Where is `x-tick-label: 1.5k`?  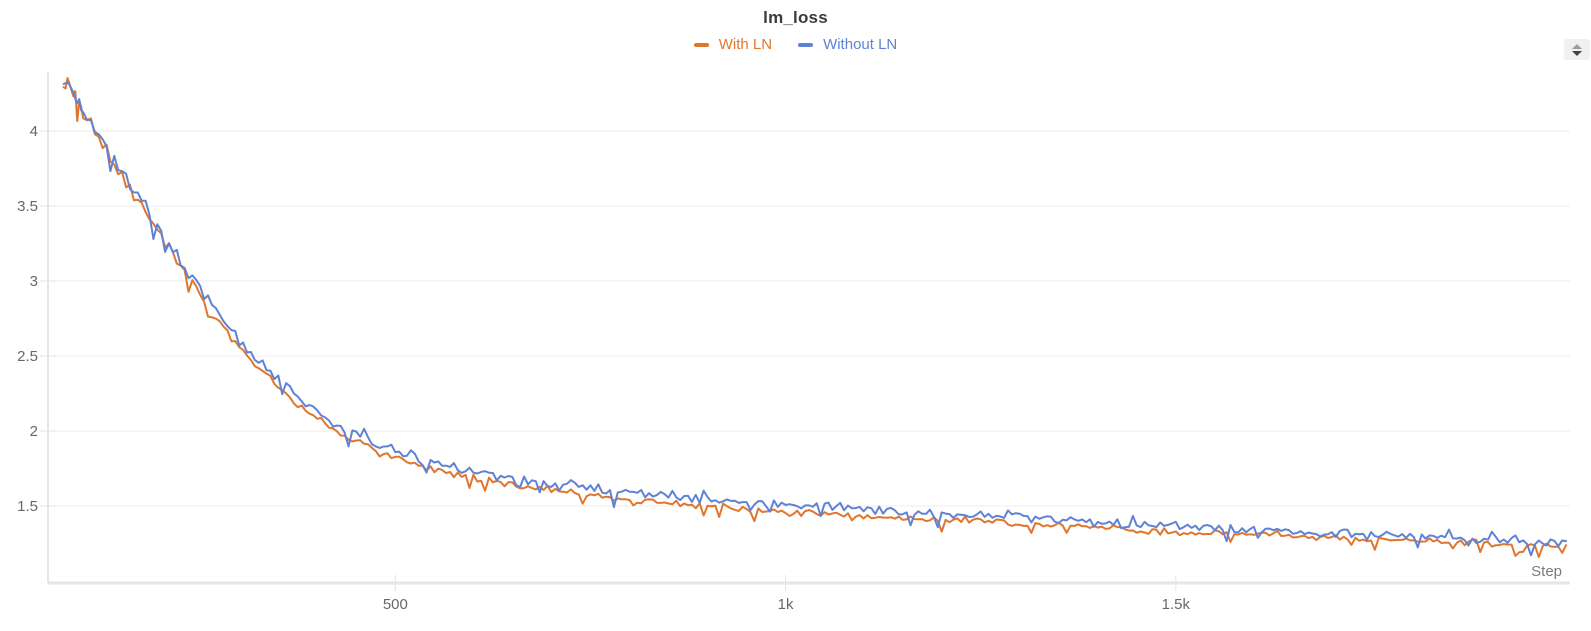 x-tick-label: 1.5k is located at coordinates (1176, 604).